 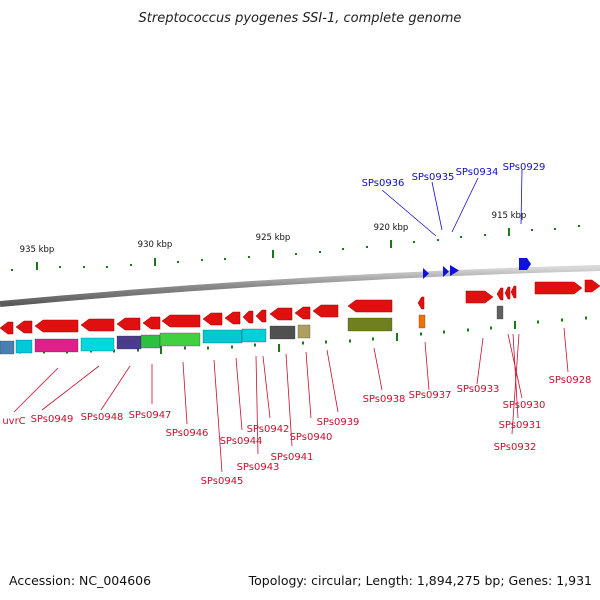 I want to click on gene-label: SPs0929, so click(x=524, y=167).